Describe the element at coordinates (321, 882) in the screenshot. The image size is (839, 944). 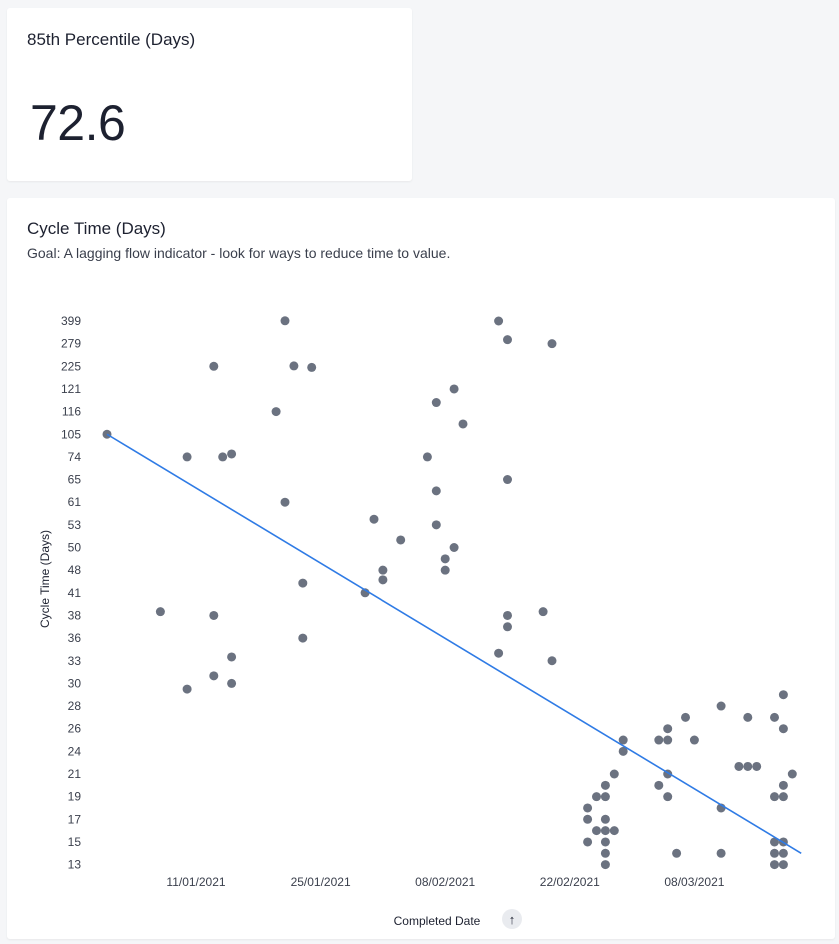
I see `x-tick-label: 25/01/2021` at that location.